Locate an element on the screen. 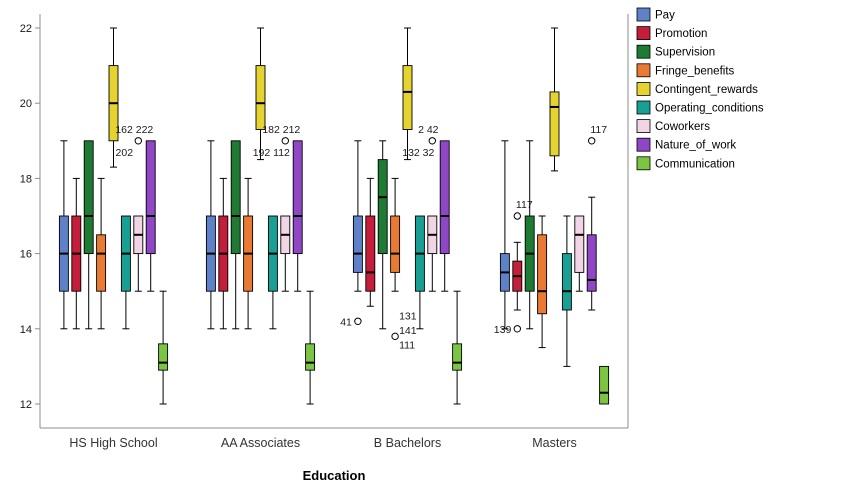  legend-swatch-coworkers is located at coordinates (643, 126).